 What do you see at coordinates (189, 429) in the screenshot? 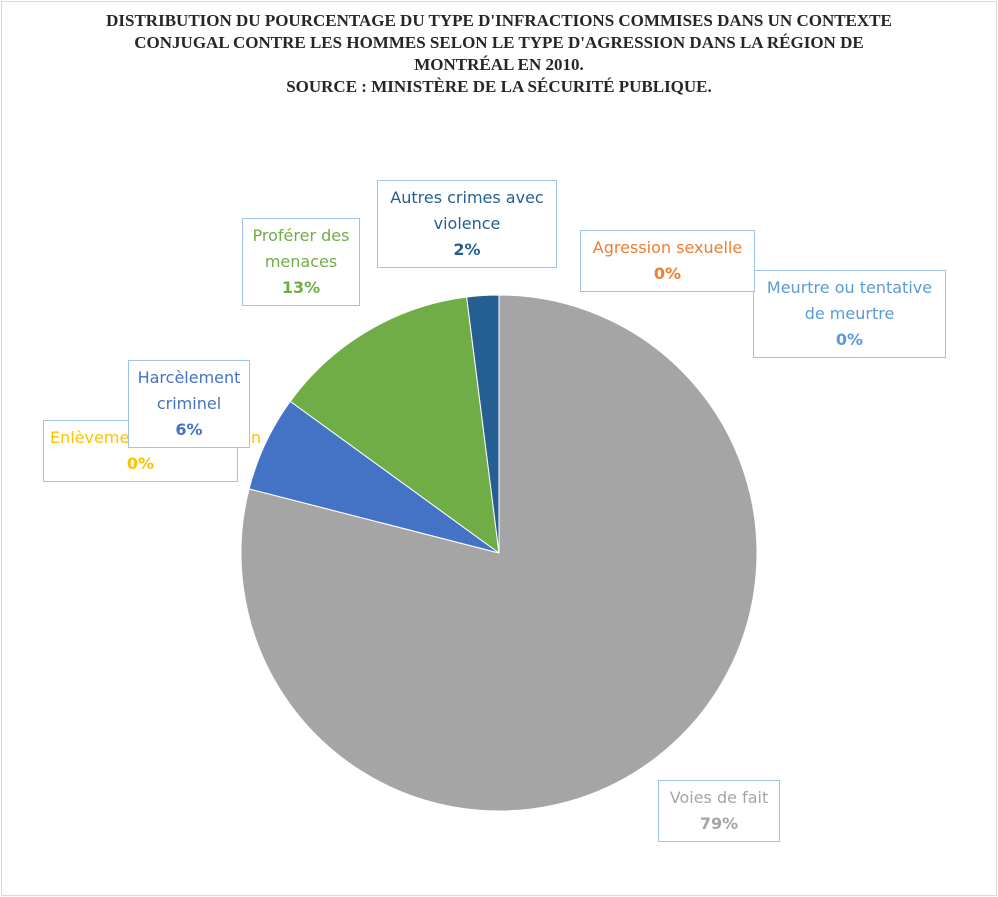
I see `label-value: 6%` at bounding box center [189, 429].